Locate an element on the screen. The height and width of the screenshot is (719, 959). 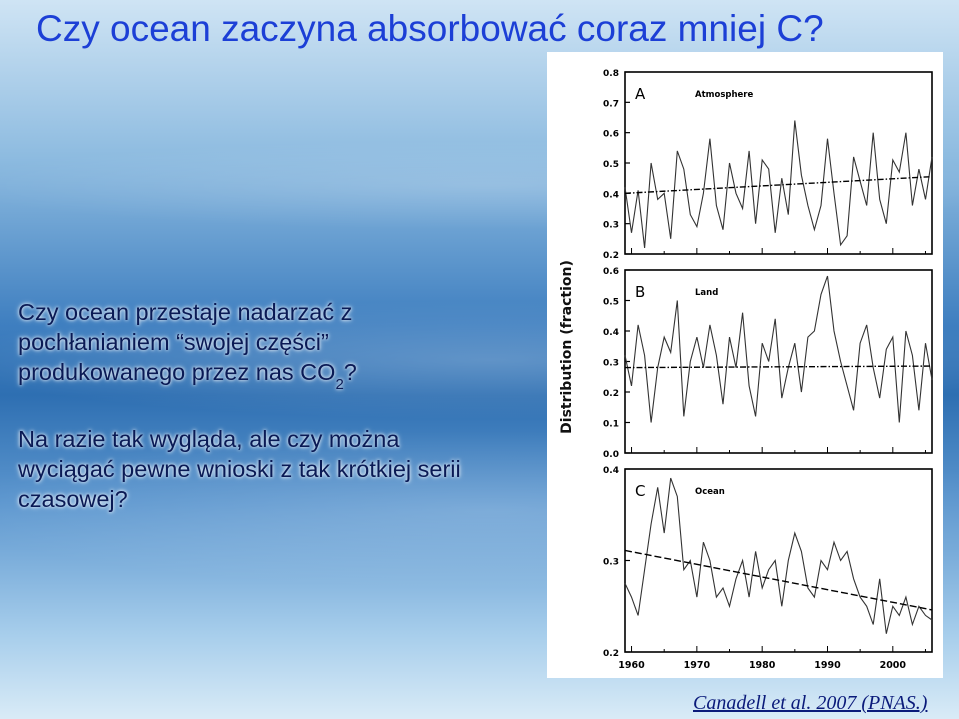
y-tick-label: 0.7 is located at coordinates (611, 104).